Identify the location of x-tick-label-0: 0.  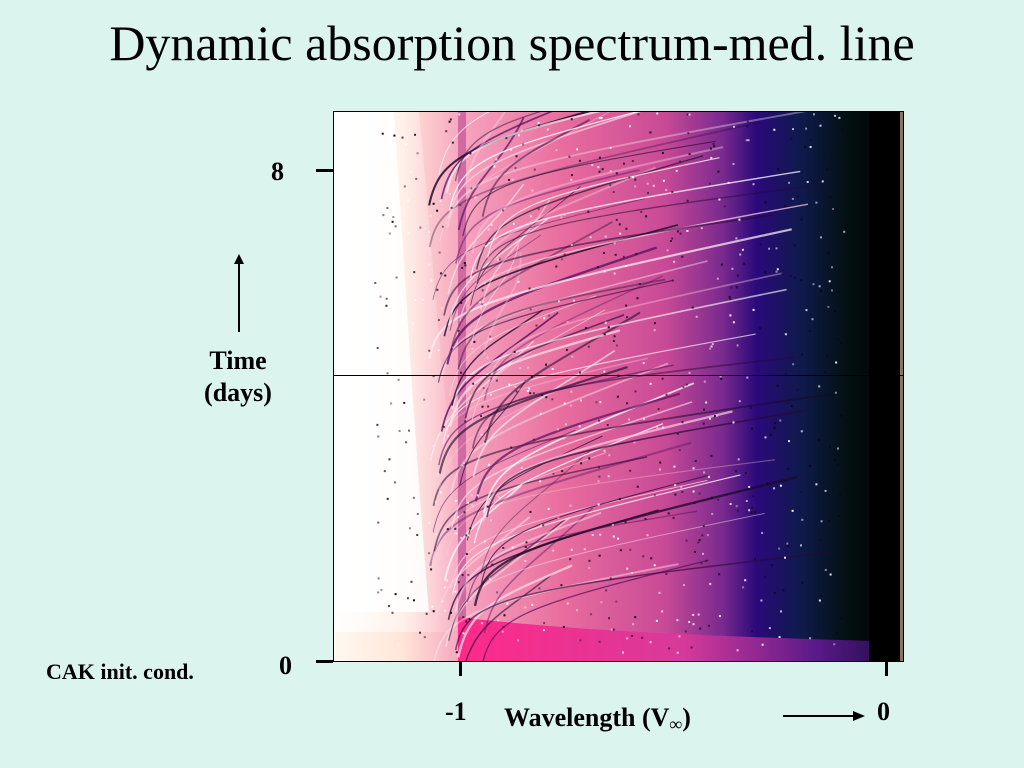
(883, 711).